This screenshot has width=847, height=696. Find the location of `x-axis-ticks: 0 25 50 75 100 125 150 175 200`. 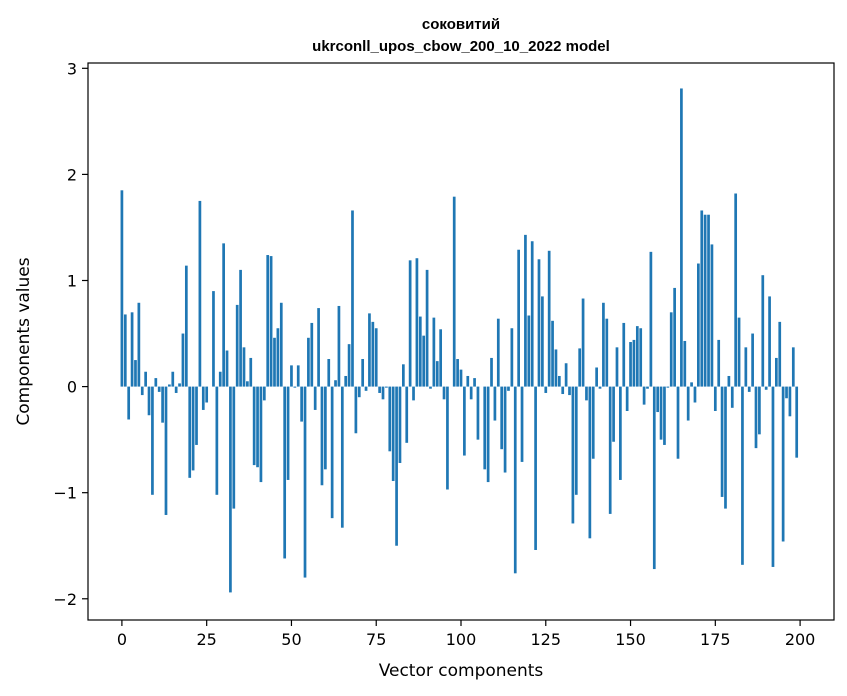

x-axis-ticks: 0 25 50 75 100 125 150 175 200 is located at coordinates (466, 634).